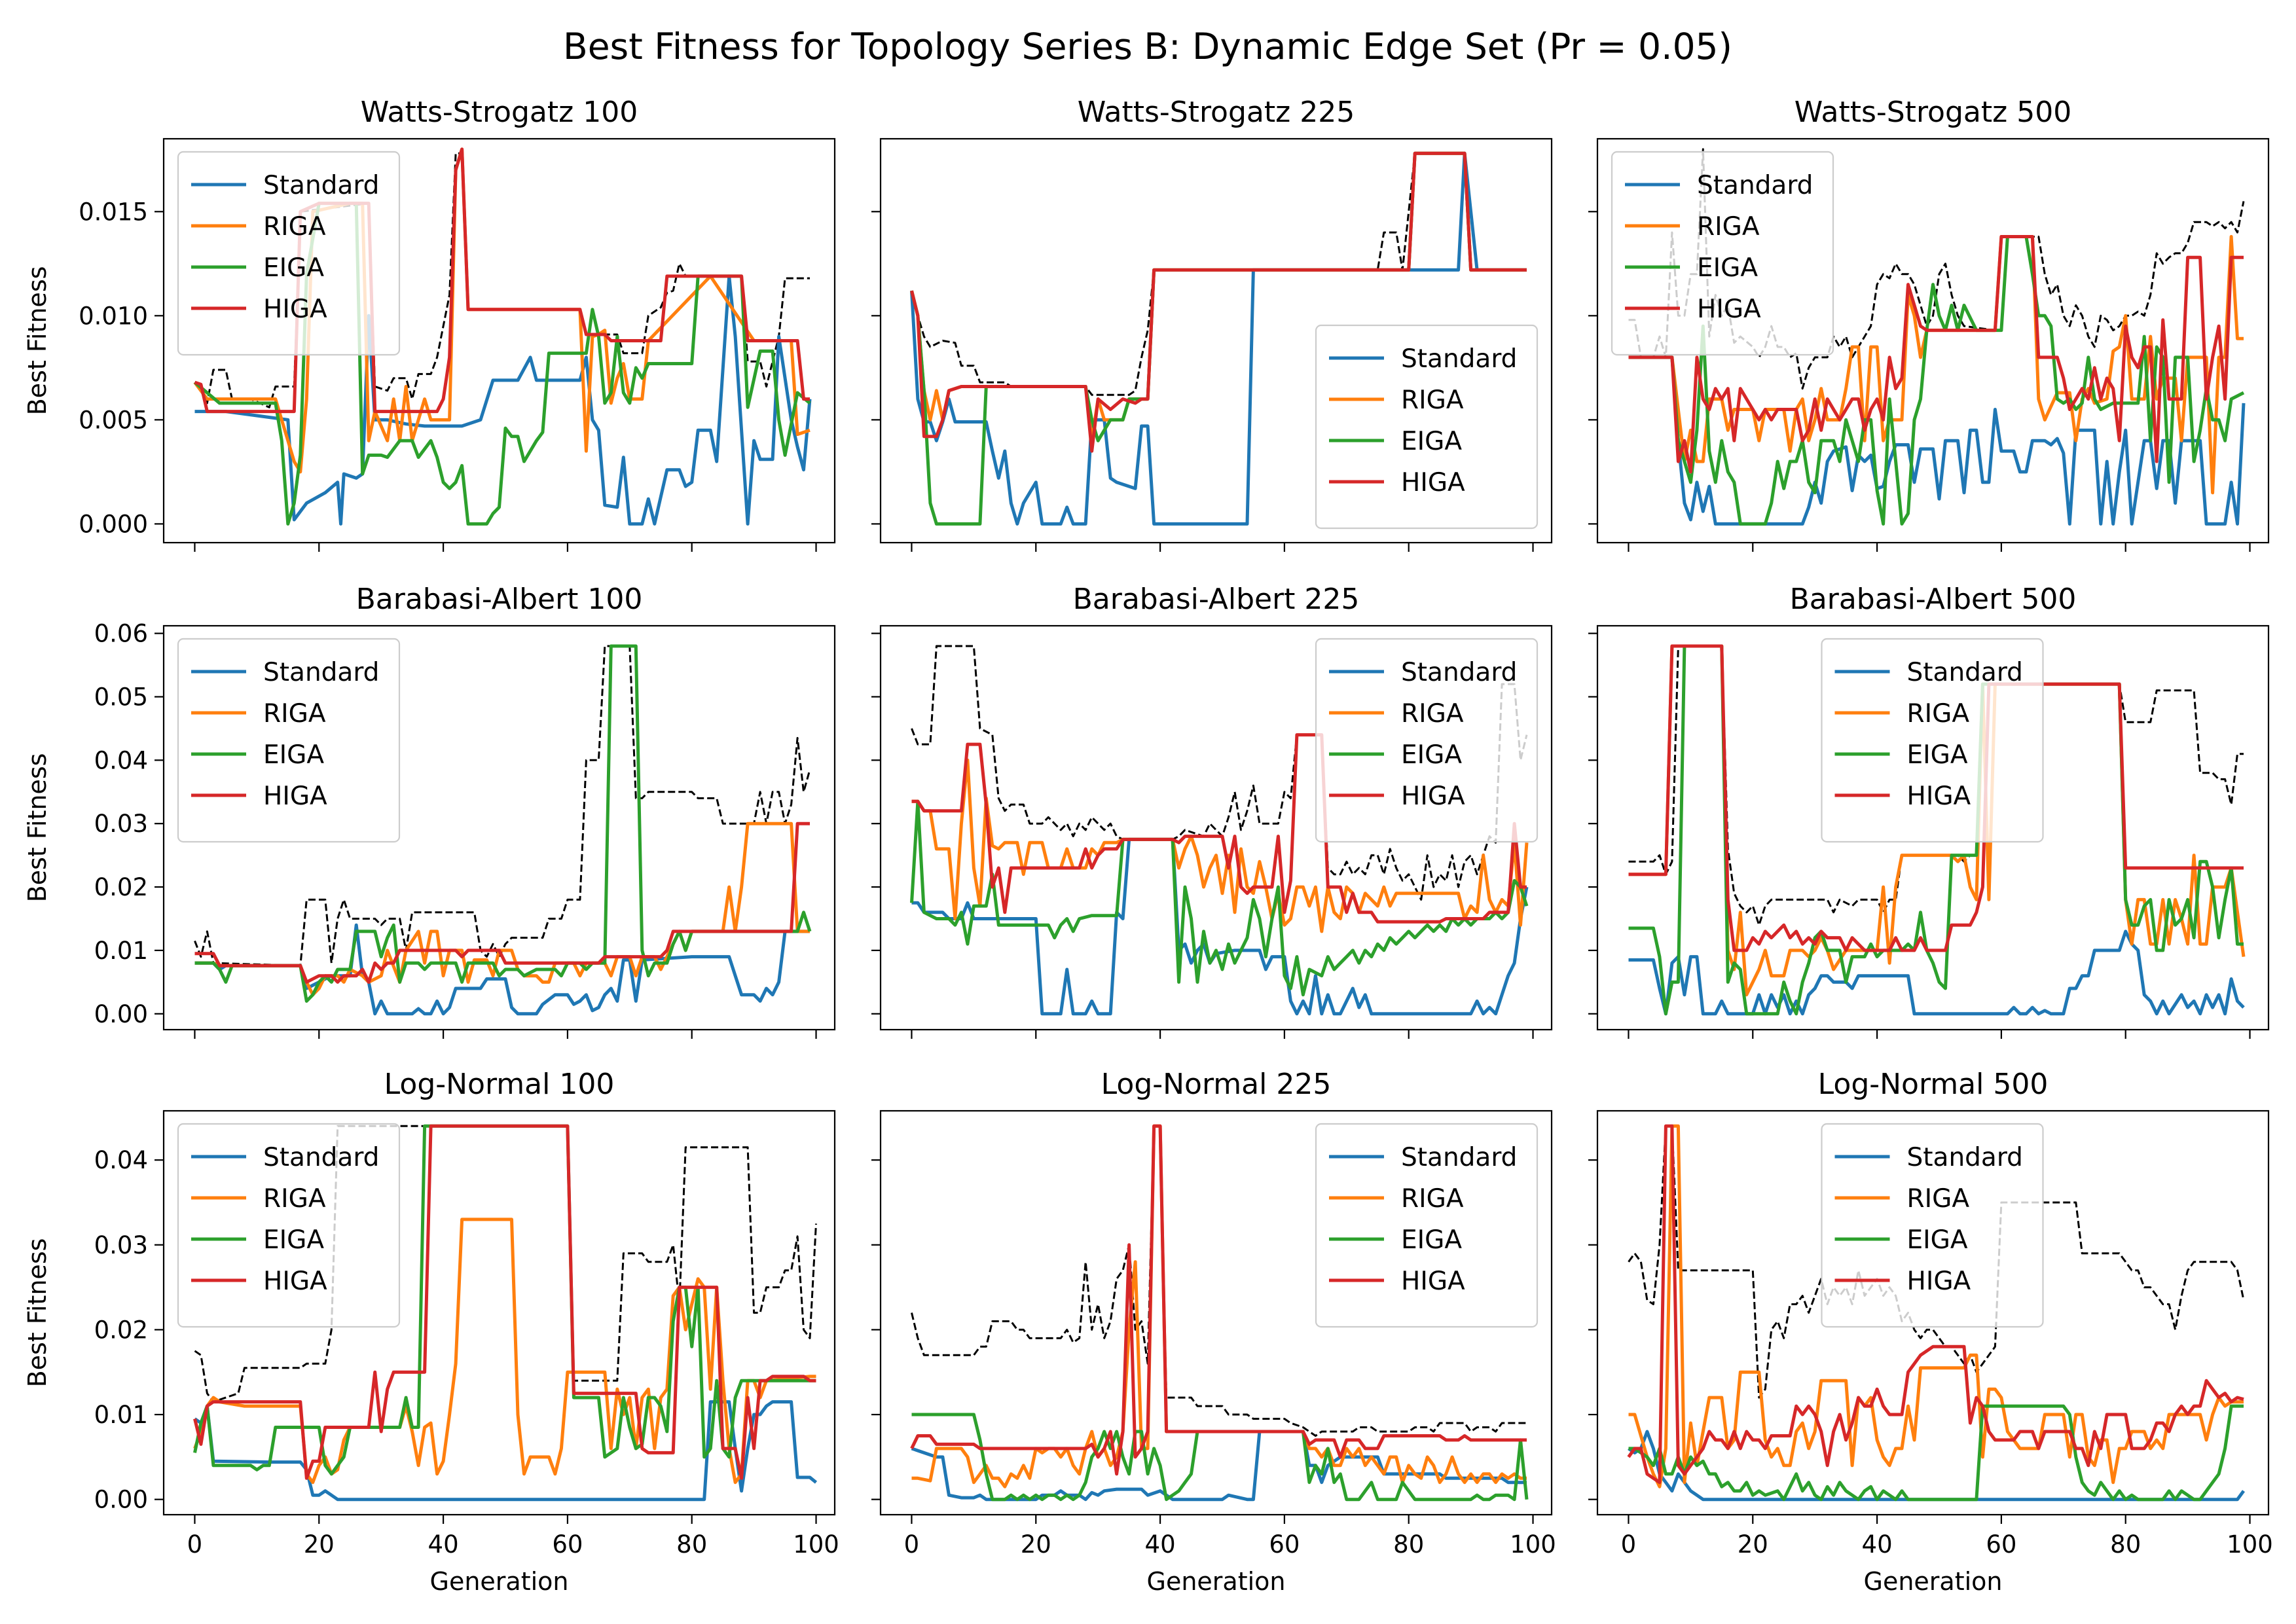 This screenshot has width=2296, height=1624. What do you see at coordinates (121, 1500) in the screenshot?
I see `y-tick-label: 0.00` at bounding box center [121, 1500].